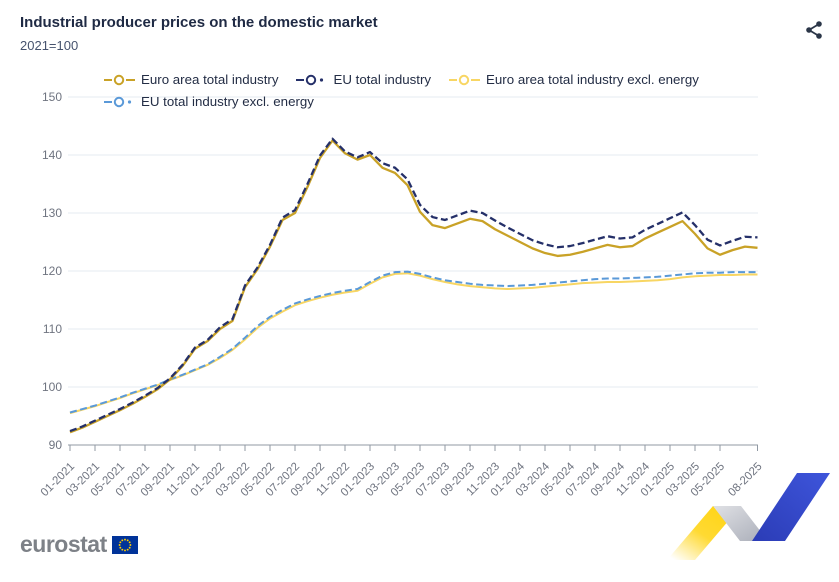  Describe the element at coordinates (124, 544) in the screenshot. I see `eu-flag-icon` at that location.